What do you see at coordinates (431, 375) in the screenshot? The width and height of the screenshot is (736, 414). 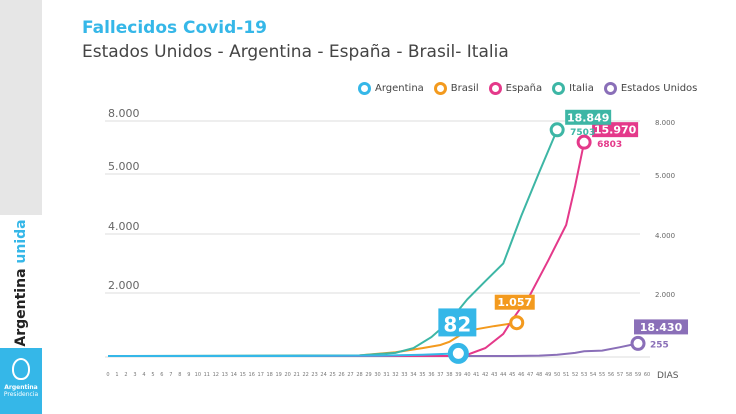 I see `x-tick-label: 36` at bounding box center [431, 375].